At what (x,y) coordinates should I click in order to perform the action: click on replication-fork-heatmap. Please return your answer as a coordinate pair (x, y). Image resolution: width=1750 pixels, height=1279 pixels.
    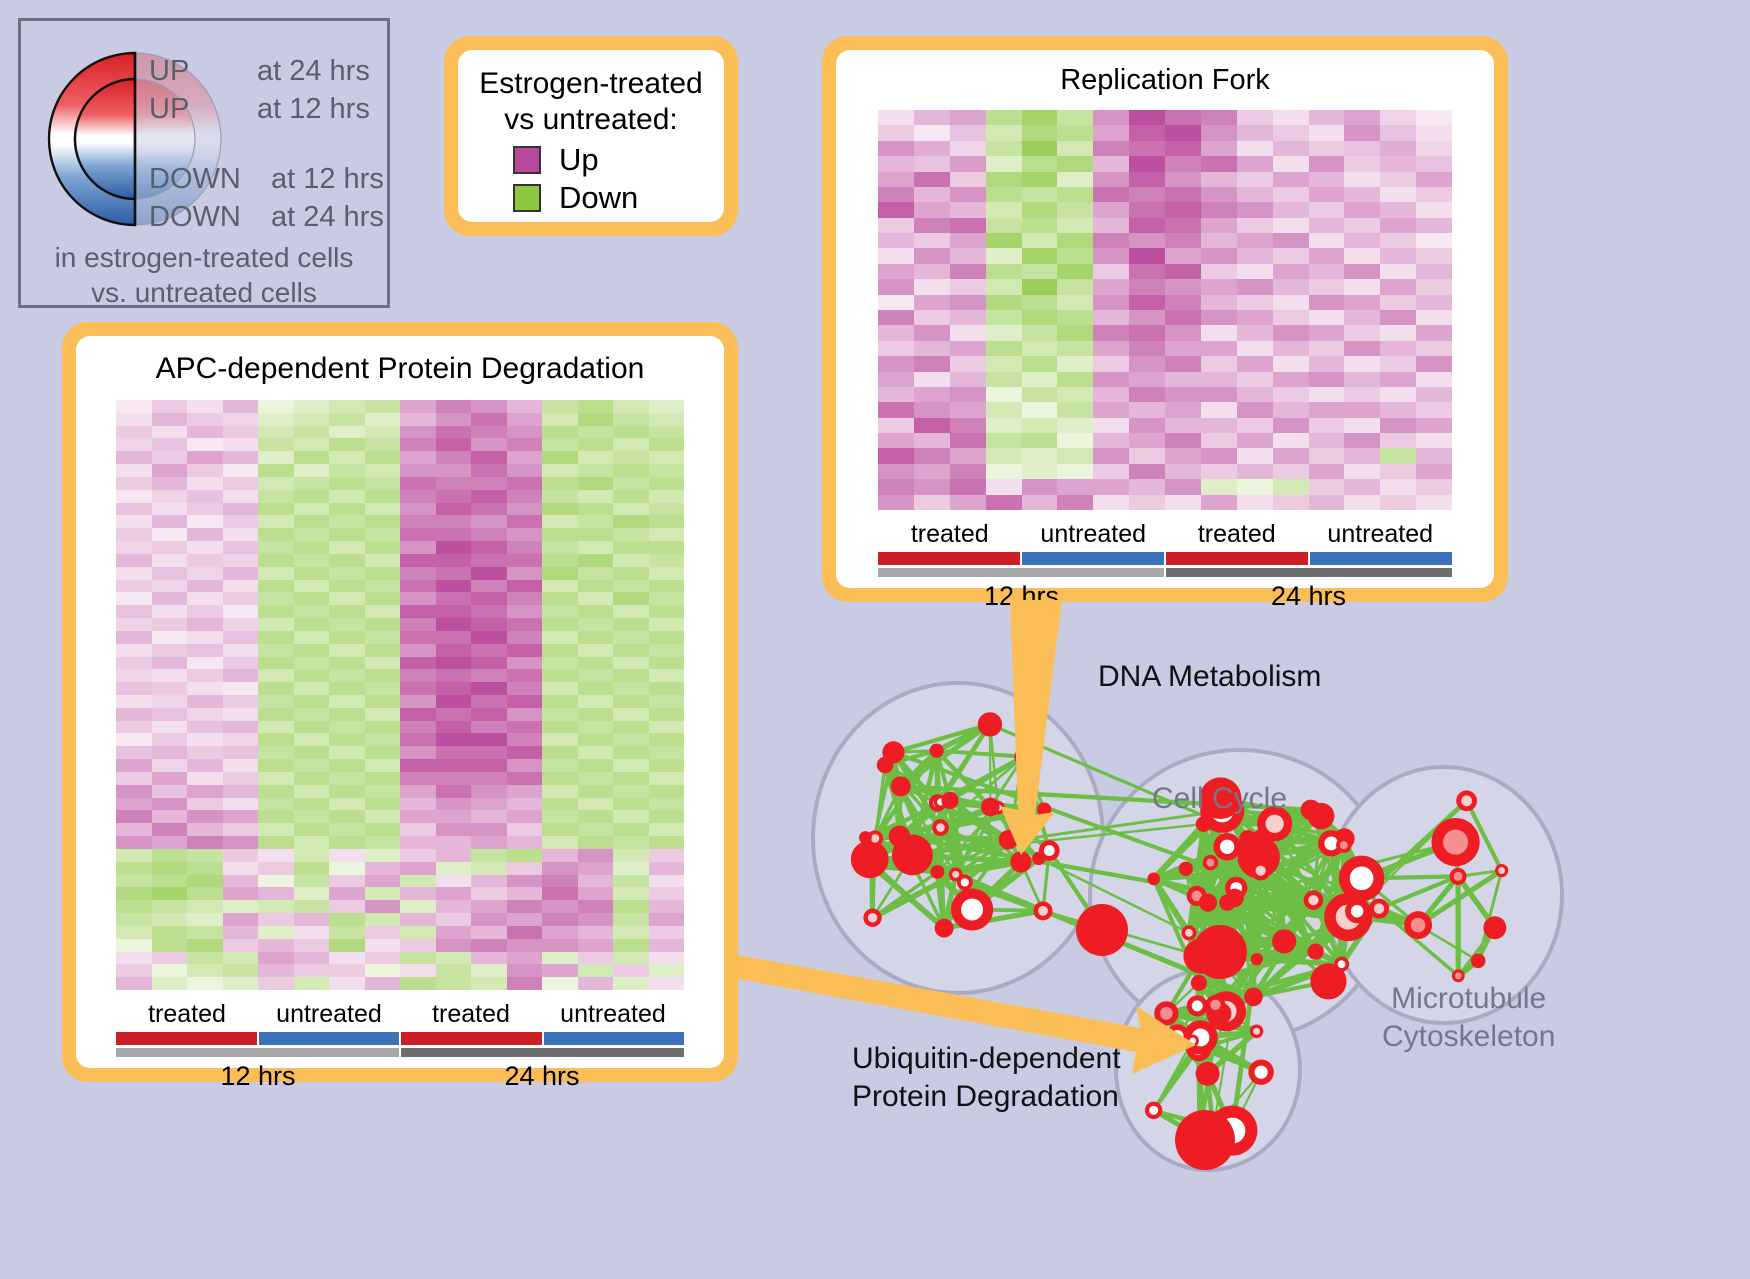
    Looking at the image, I should click on (1165, 310).